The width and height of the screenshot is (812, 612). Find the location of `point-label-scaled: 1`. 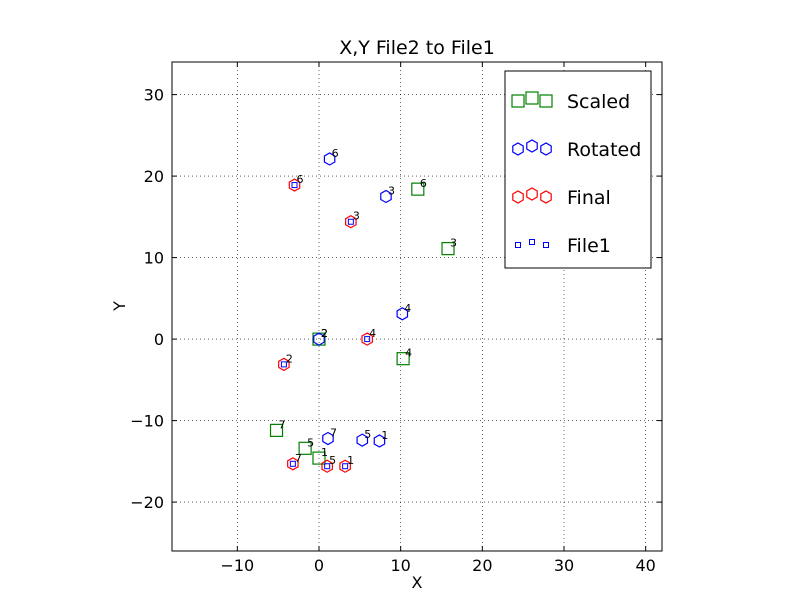

point-label-scaled: 1 is located at coordinates (324, 452).